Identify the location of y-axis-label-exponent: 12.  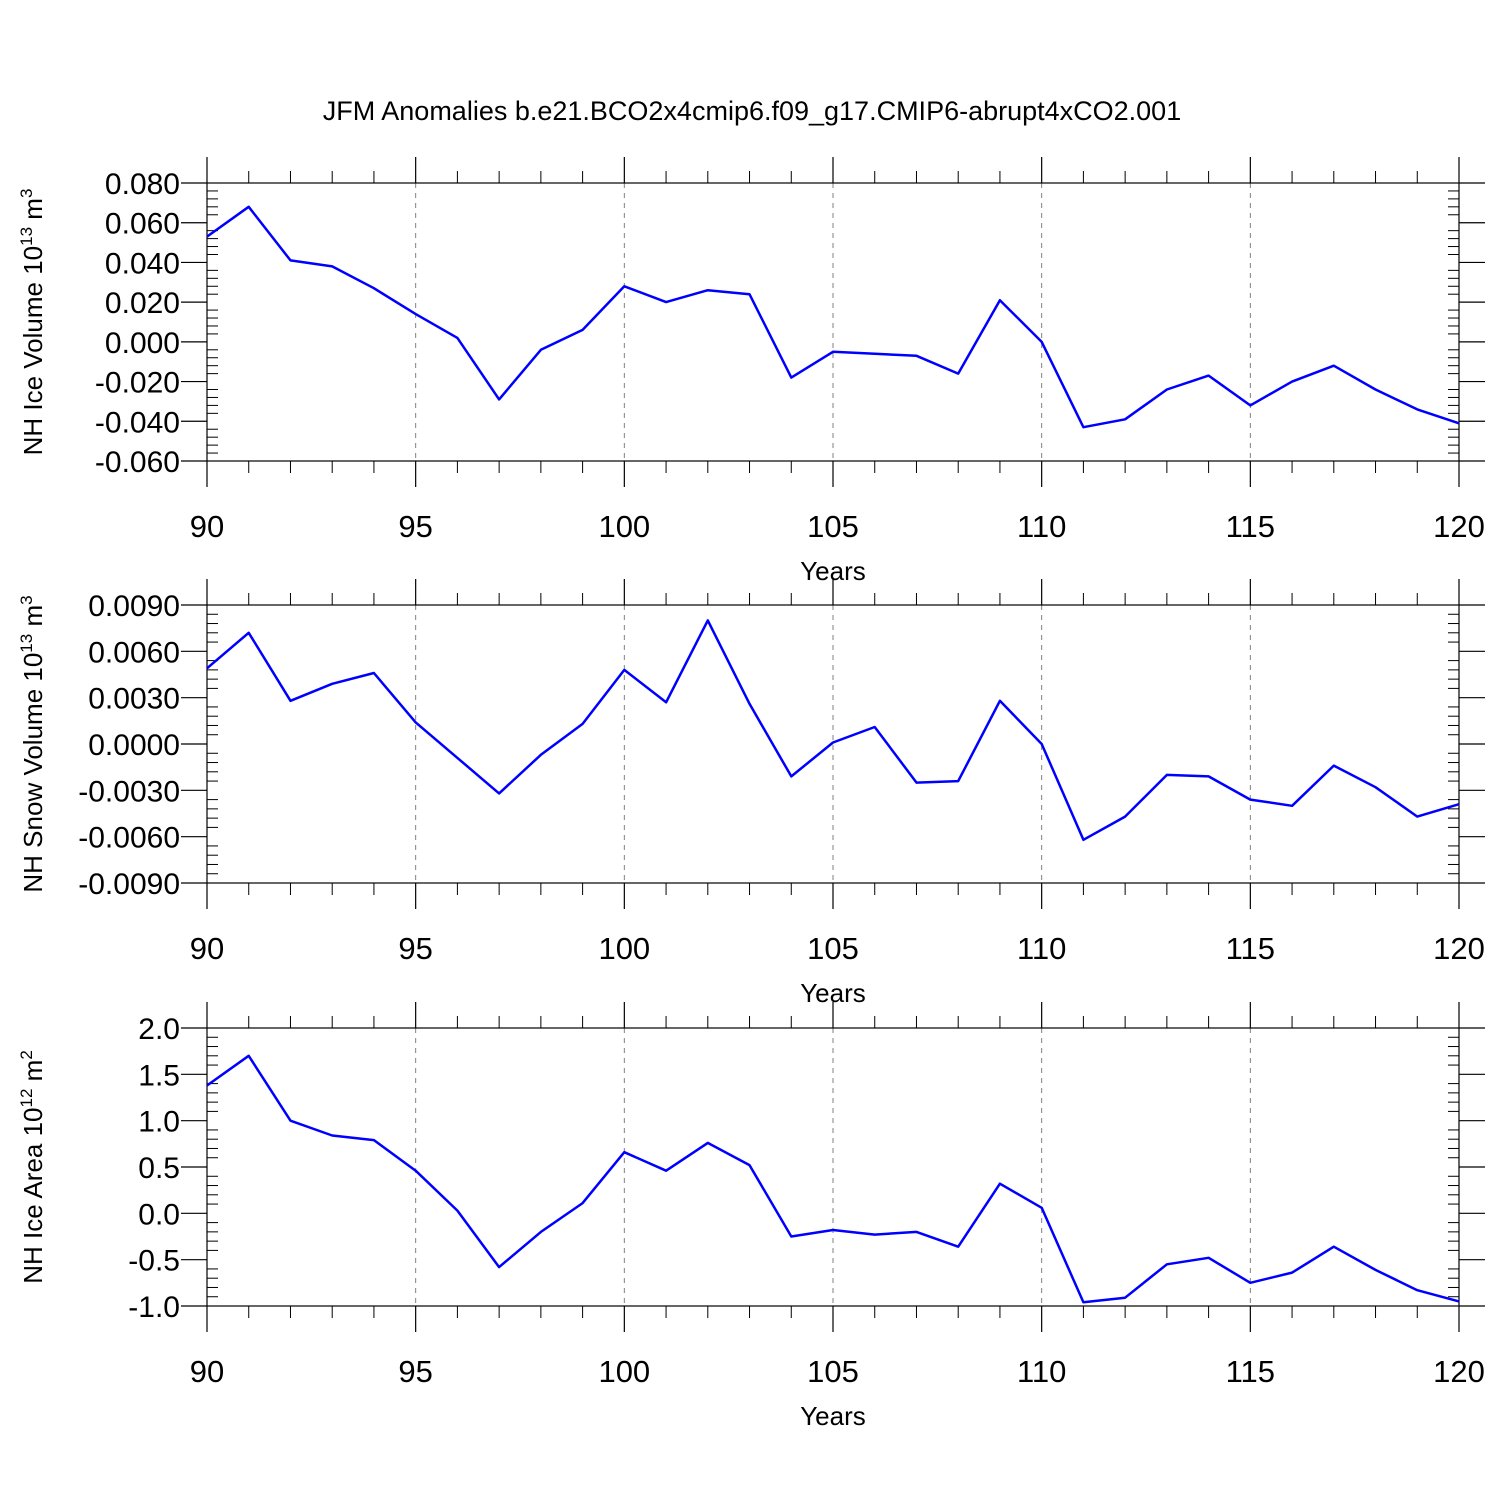
(26, 1098).